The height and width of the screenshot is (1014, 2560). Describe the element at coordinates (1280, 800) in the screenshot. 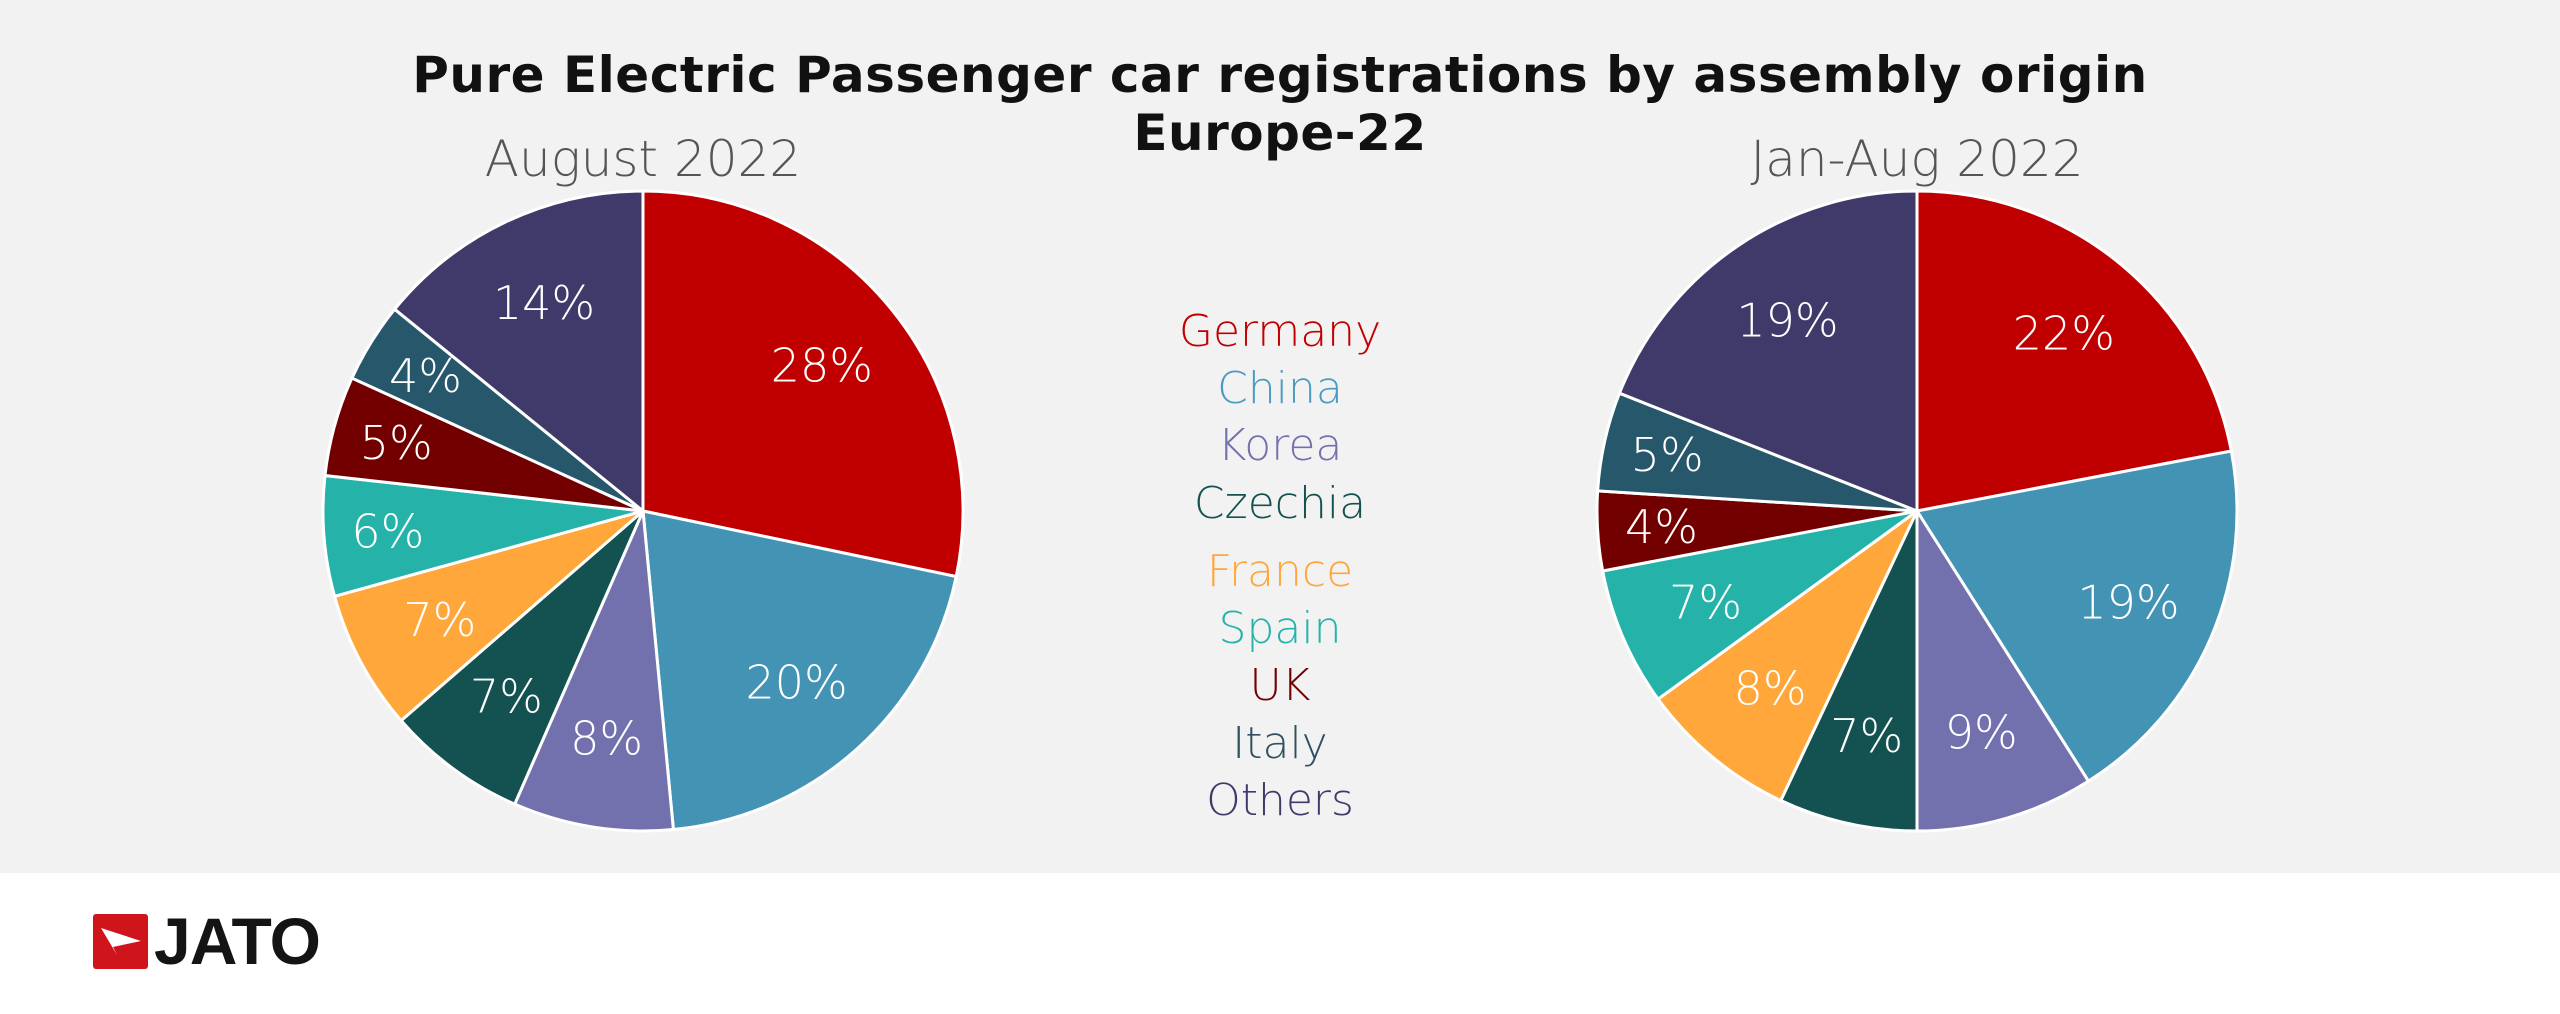

I see `legend-item-others: Others` at that location.